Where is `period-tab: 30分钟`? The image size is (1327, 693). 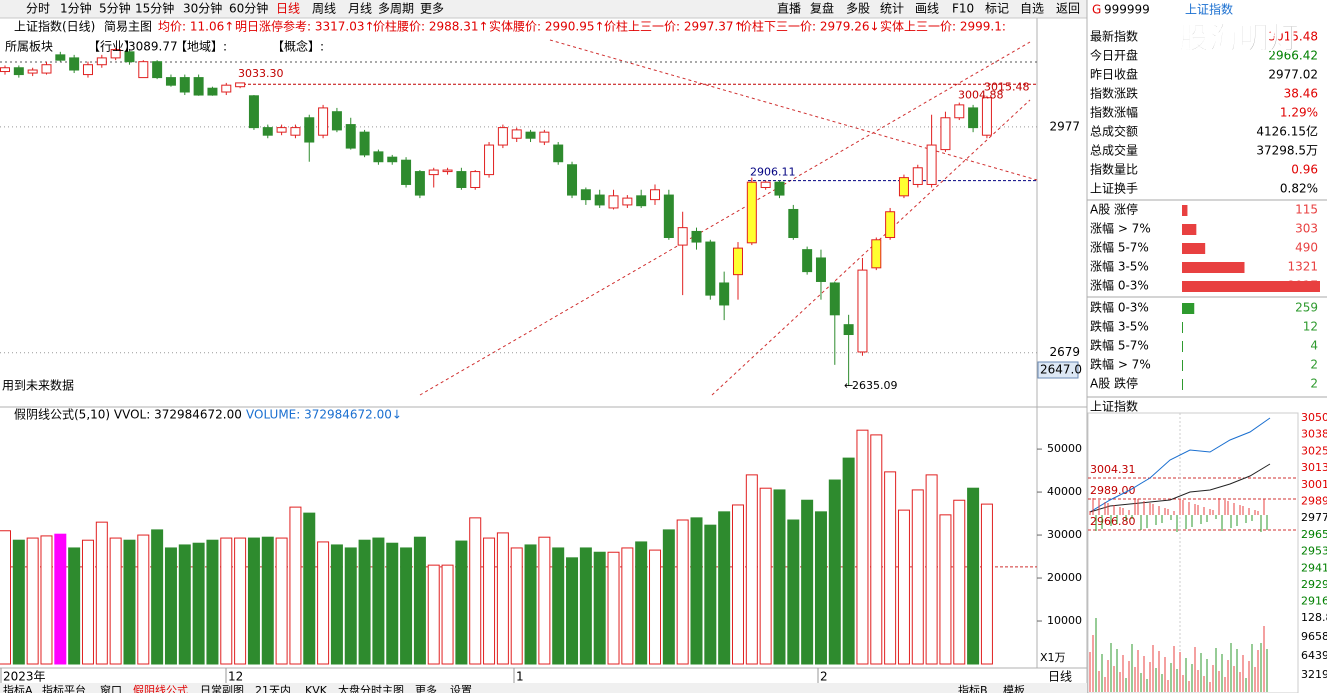
period-tab: 30分钟 is located at coordinates (202, 8).